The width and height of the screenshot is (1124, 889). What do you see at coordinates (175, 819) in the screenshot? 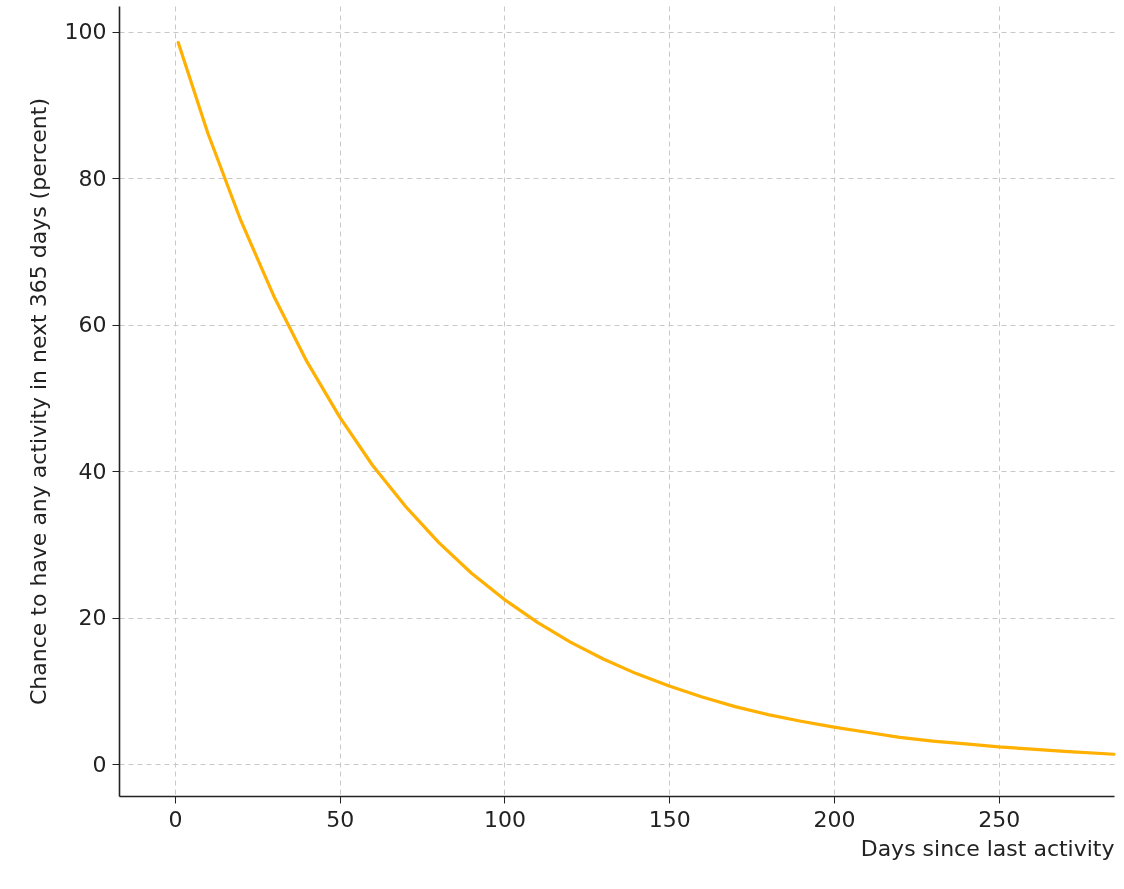
I see `x-tick-label: 0` at bounding box center [175, 819].